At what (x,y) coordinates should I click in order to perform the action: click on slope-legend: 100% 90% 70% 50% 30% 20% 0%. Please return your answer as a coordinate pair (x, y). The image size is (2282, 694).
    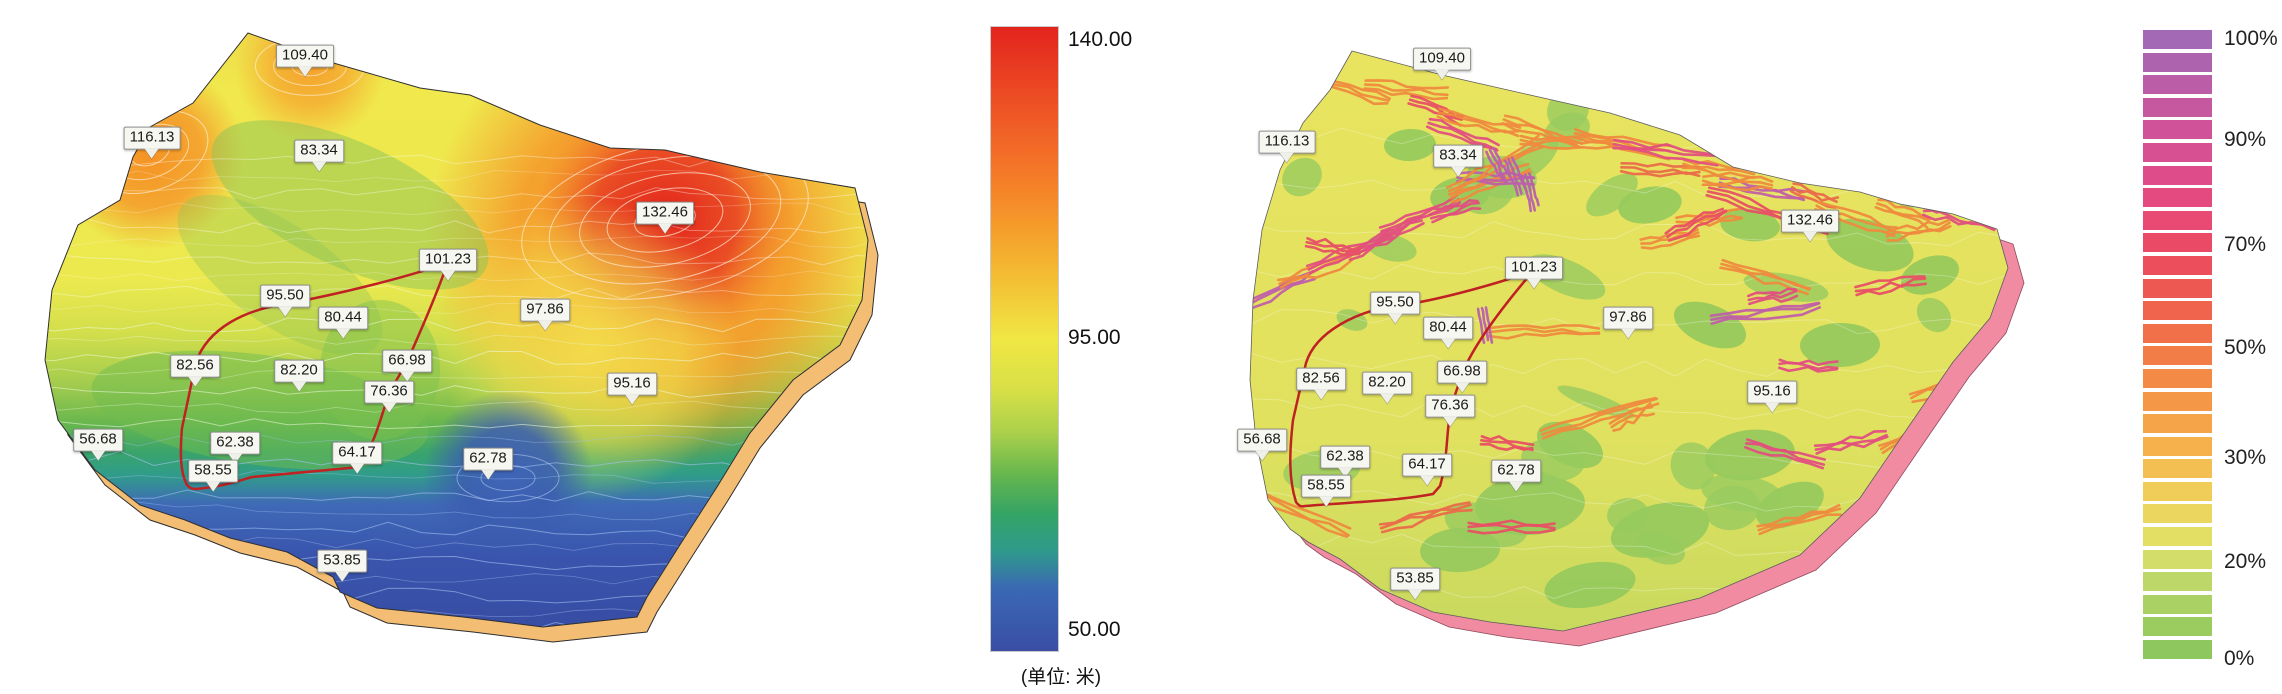
    Looking at the image, I should click on (2212, 353).